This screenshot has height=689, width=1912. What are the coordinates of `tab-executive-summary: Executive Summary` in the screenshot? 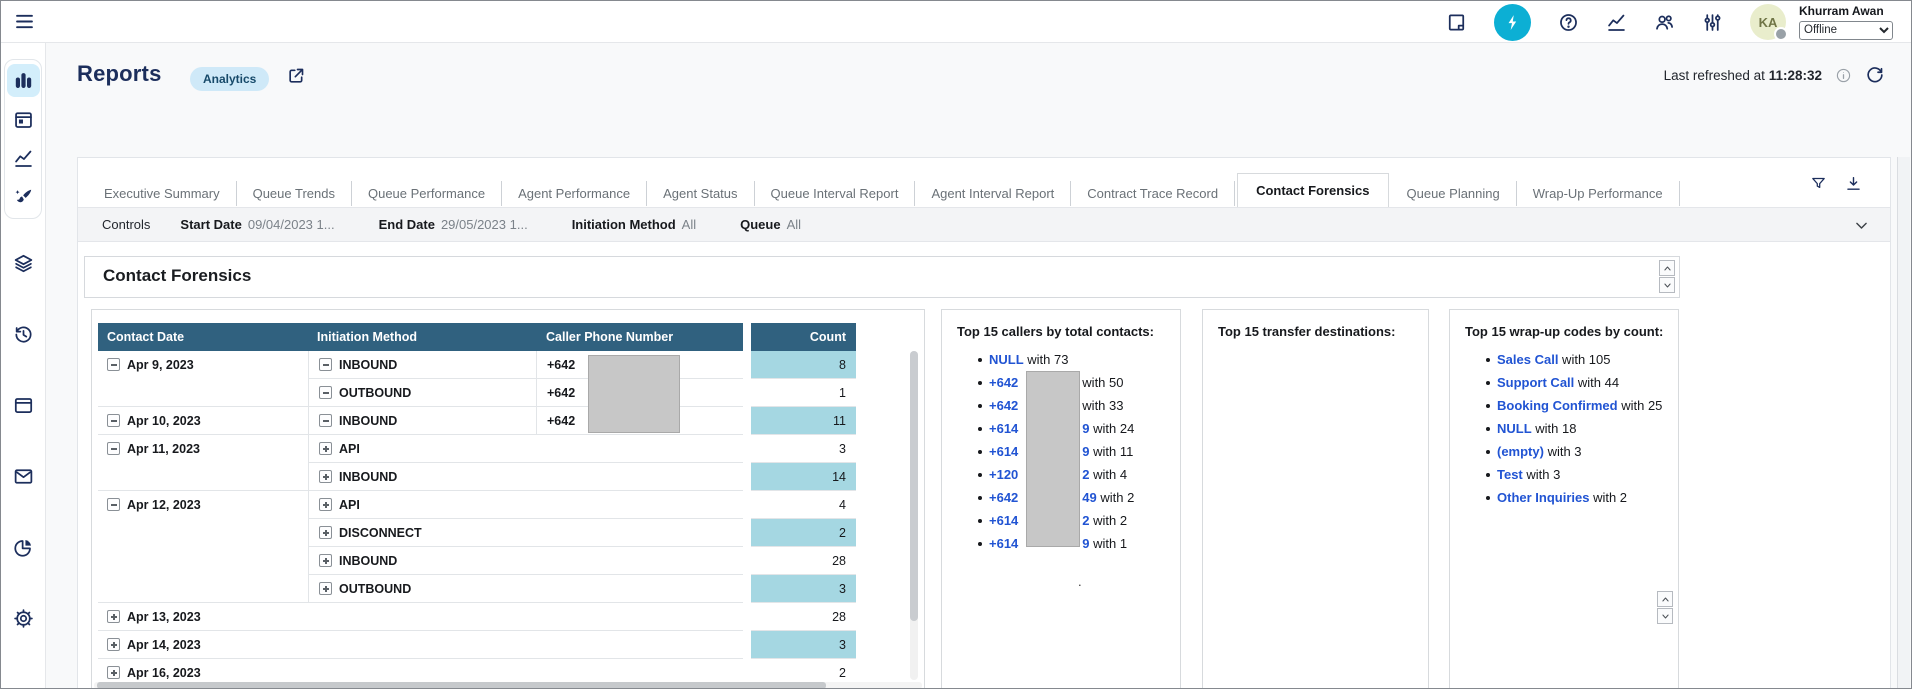 It's located at (162, 193).